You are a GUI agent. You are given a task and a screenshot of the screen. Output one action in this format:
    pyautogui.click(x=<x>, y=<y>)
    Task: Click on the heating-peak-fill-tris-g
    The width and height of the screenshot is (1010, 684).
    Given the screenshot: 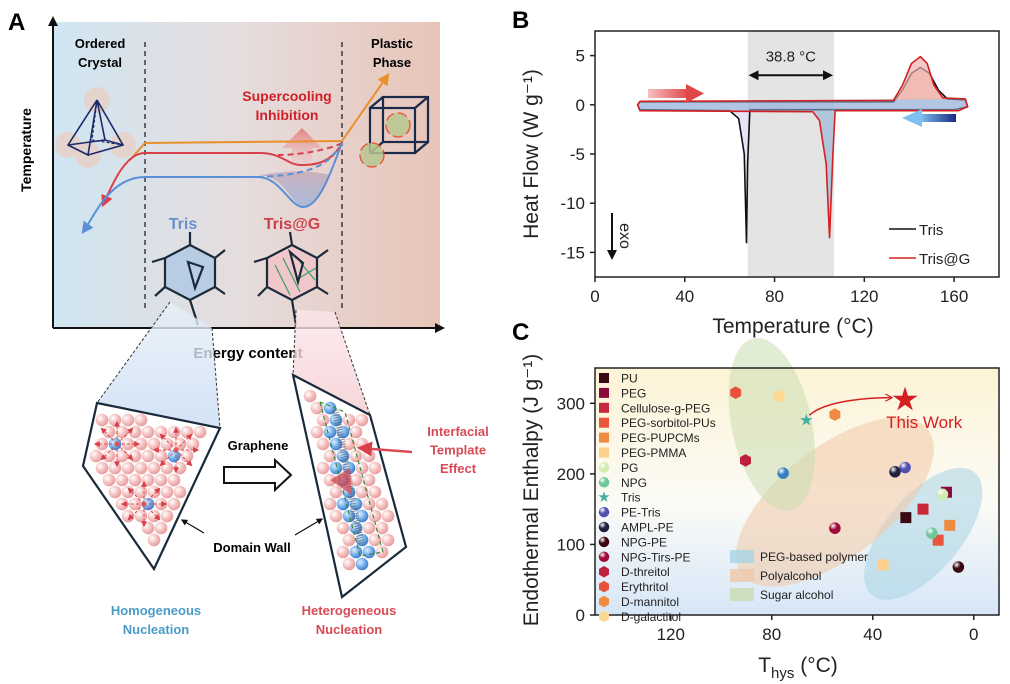 What is the action you would take?
    pyautogui.click(x=802, y=79)
    